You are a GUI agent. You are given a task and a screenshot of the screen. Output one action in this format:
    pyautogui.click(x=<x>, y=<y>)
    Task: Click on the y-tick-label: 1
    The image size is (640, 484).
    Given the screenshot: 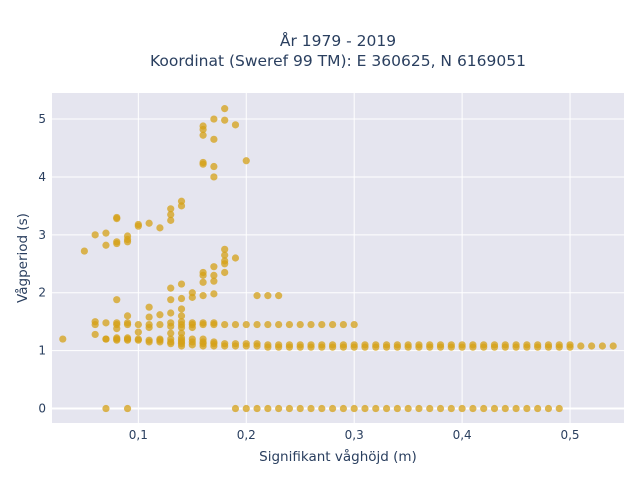 What is the action you would take?
    pyautogui.click(x=42, y=351)
    